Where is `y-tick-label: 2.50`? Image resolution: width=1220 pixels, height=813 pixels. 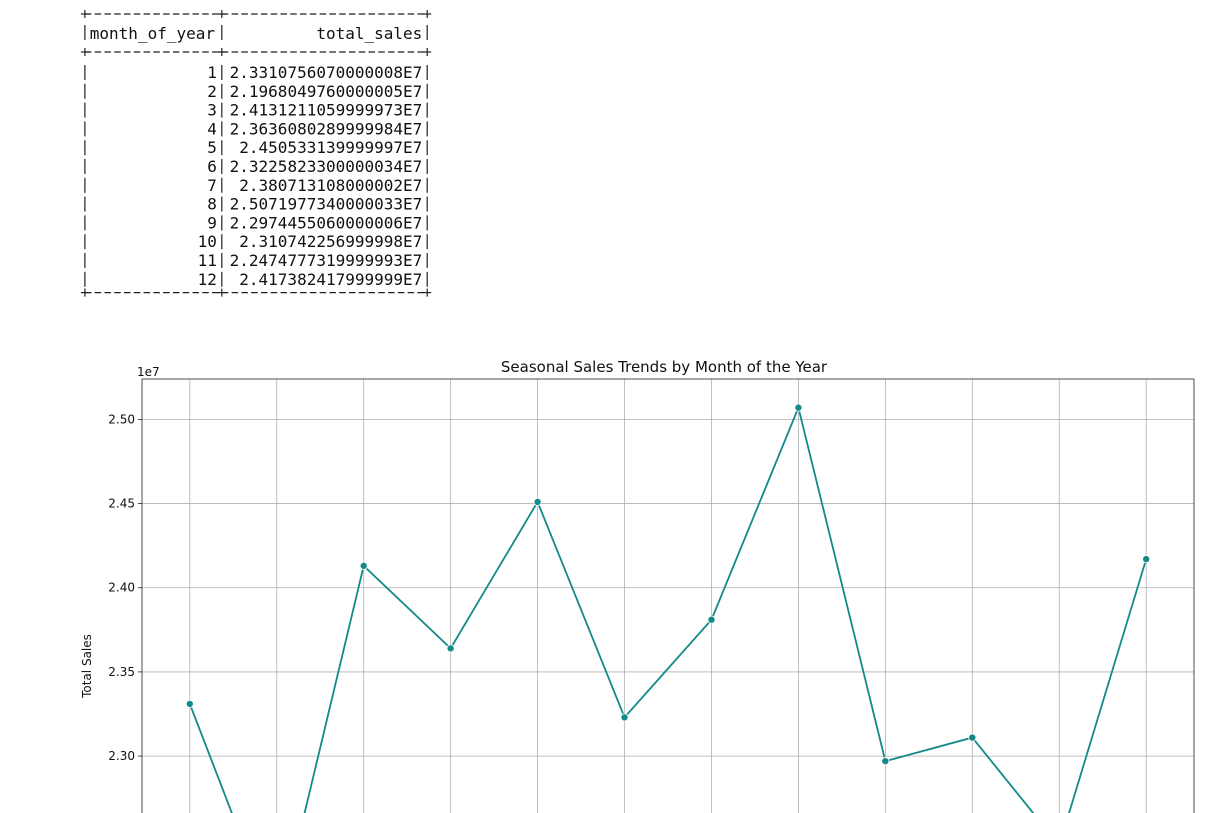 y-tick-label: 2.50 is located at coordinates (121, 419).